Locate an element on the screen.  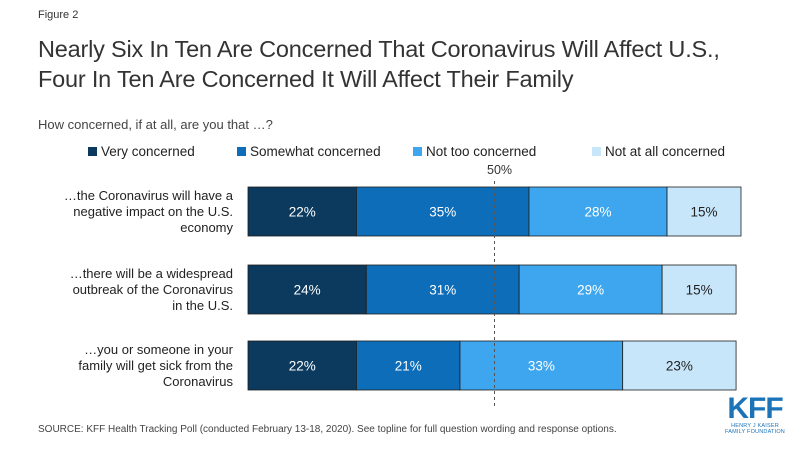
category-label-line: outbreak of the Coronavirus is located at coordinates (152, 289).